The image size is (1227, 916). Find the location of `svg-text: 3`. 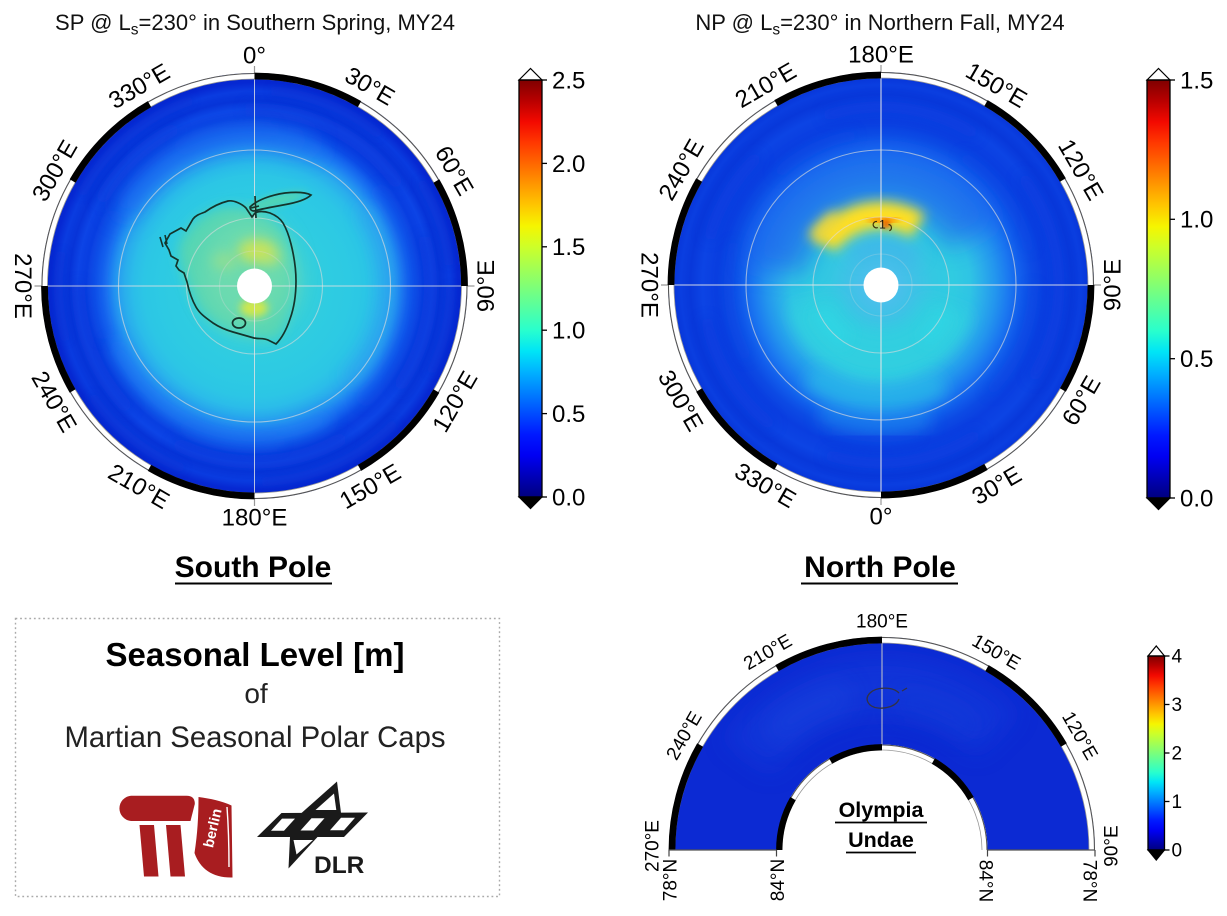

svg-text: 3 is located at coordinates (1177, 705).